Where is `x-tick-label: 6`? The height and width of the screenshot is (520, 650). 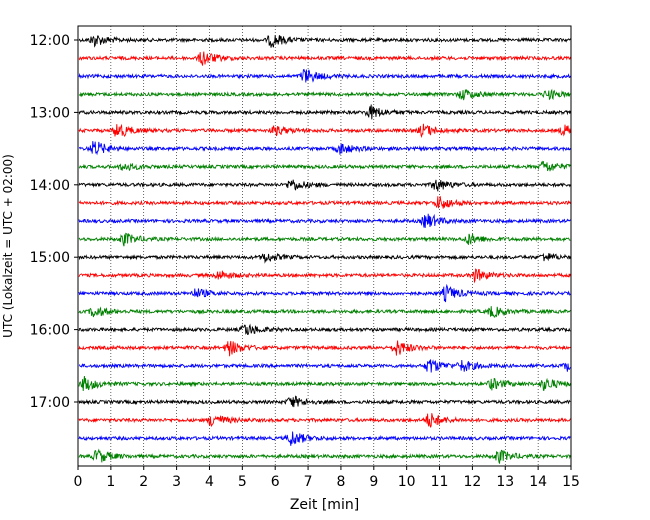 x-tick-label: 6 is located at coordinates (275, 482).